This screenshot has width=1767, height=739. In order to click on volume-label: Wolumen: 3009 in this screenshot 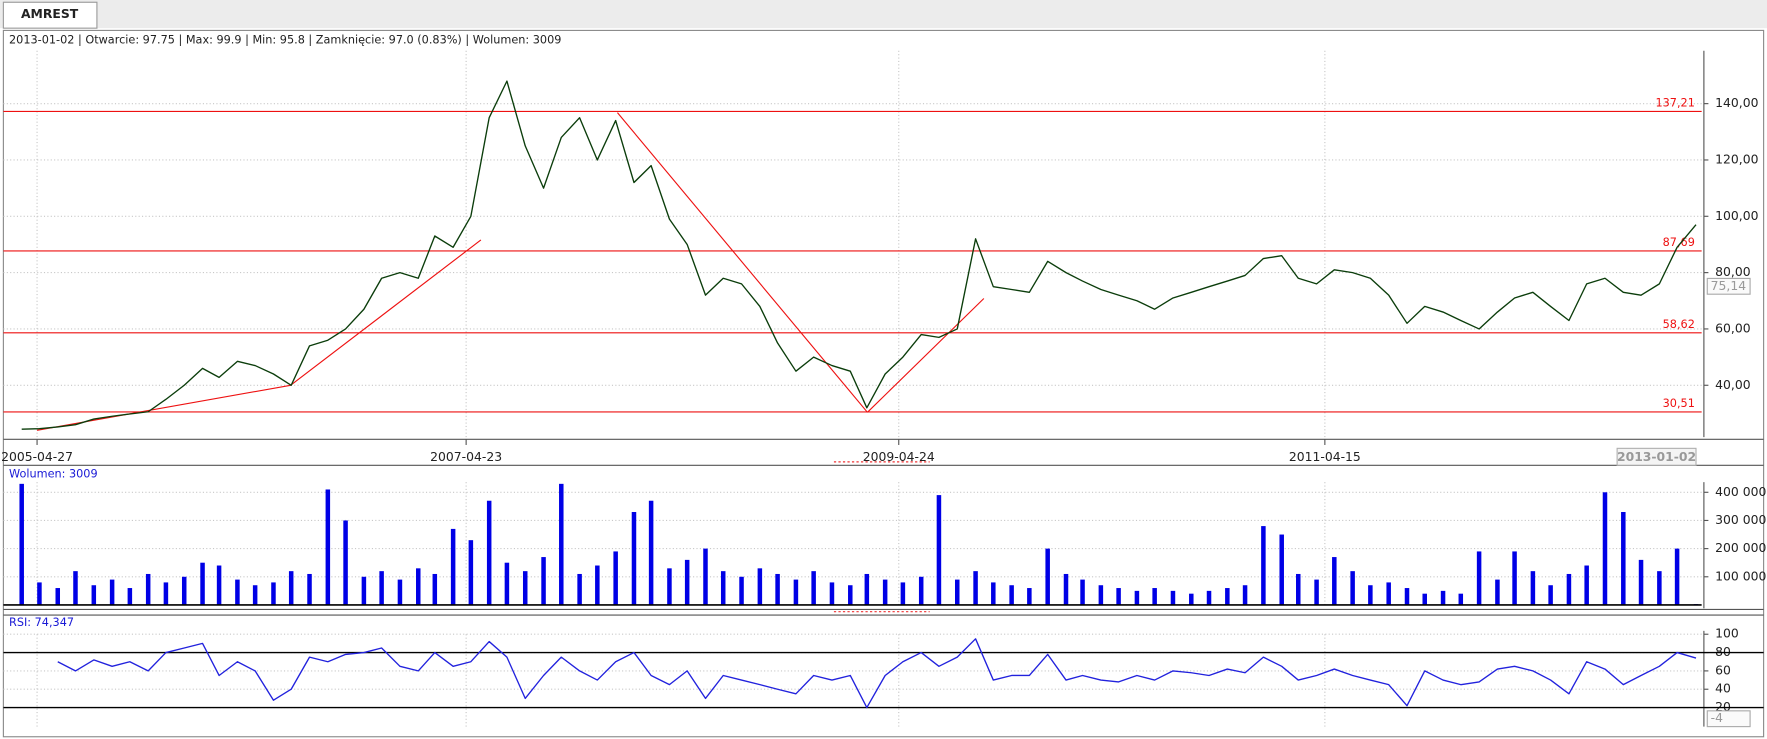, I will do `click(53, 473)`.